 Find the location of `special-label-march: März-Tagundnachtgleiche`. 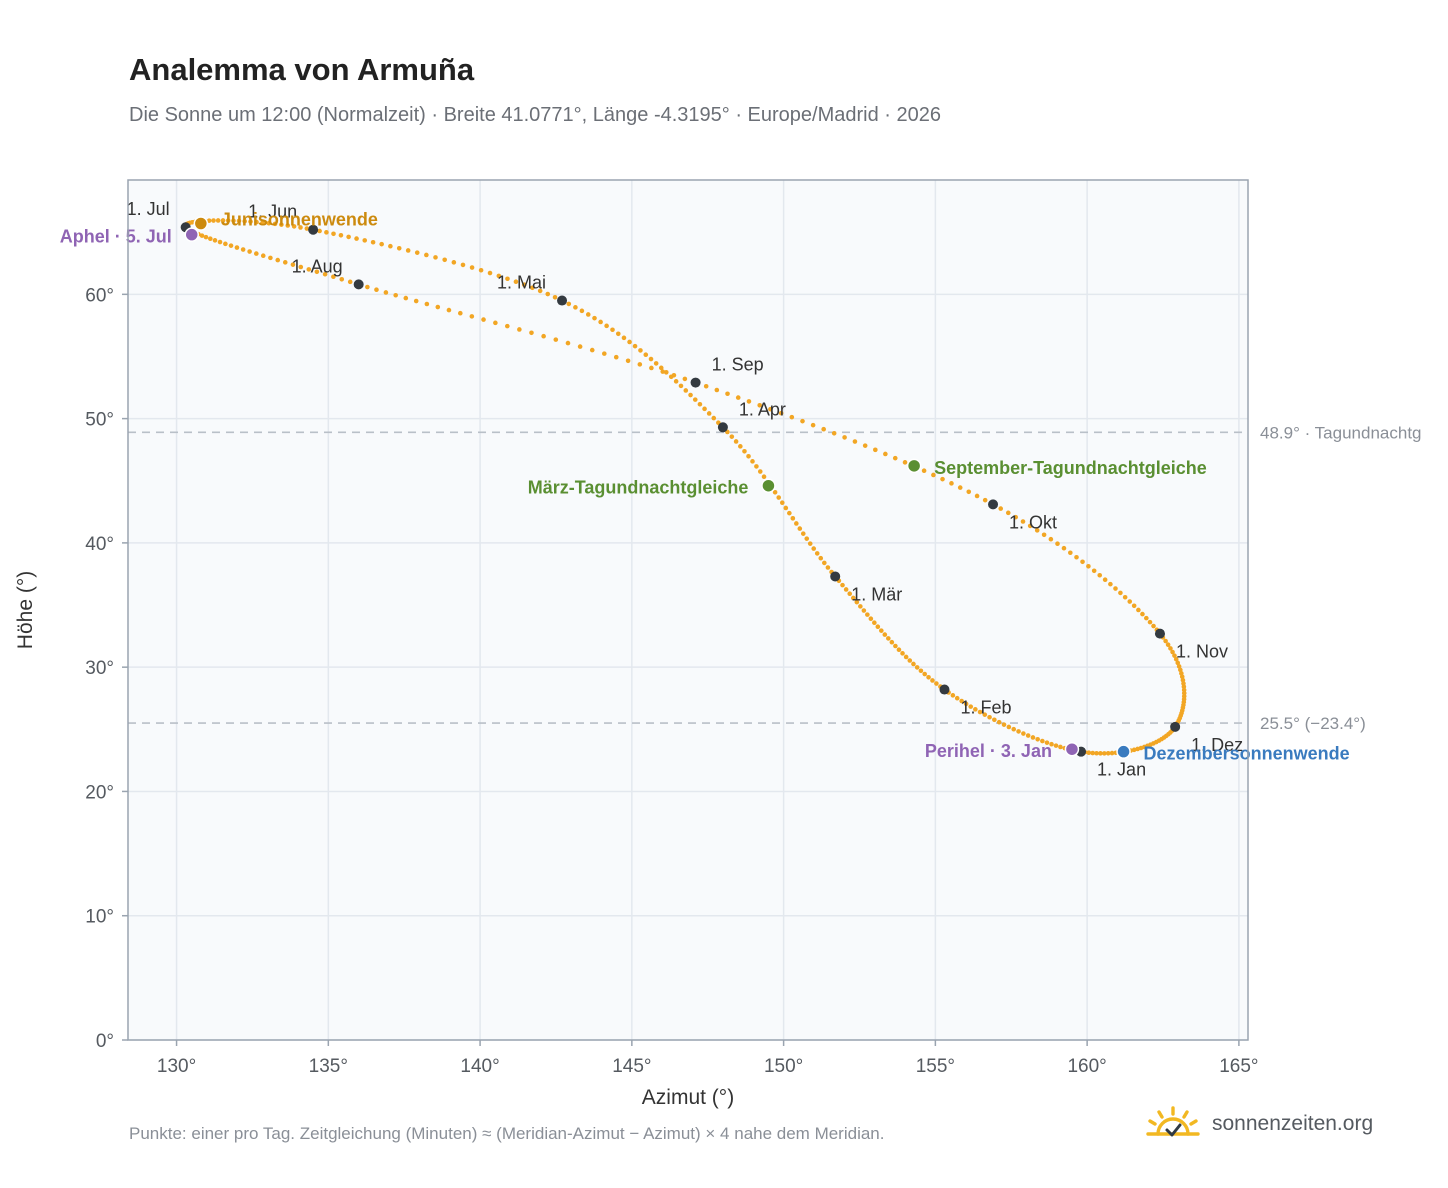

special-label-march: März-Tagundnachtgleiche is located at coordinates (638, 488).